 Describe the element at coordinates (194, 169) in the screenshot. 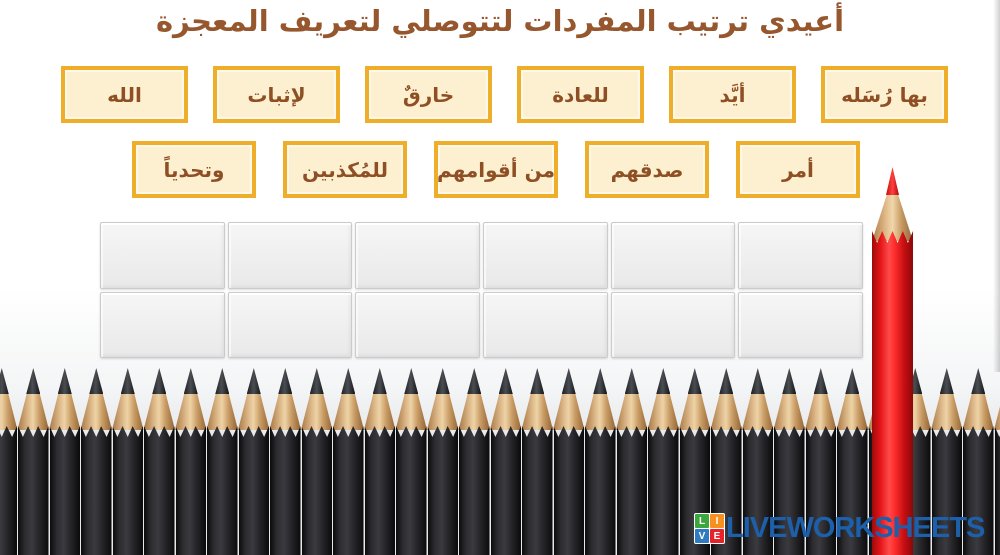

I see `word-tile-watahaddiyan: وتحدياً` at that location.